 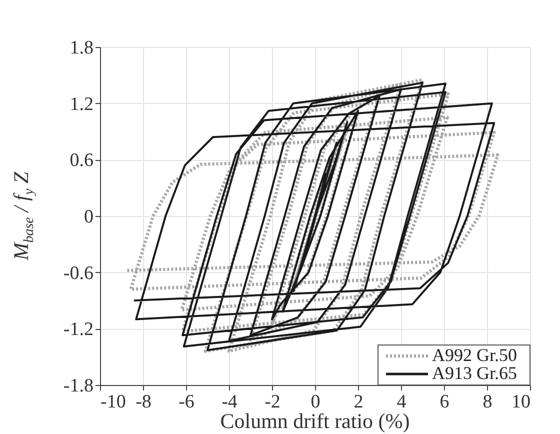 I want to click on y-tick-label: 1.8, so click(x=82, y=48).